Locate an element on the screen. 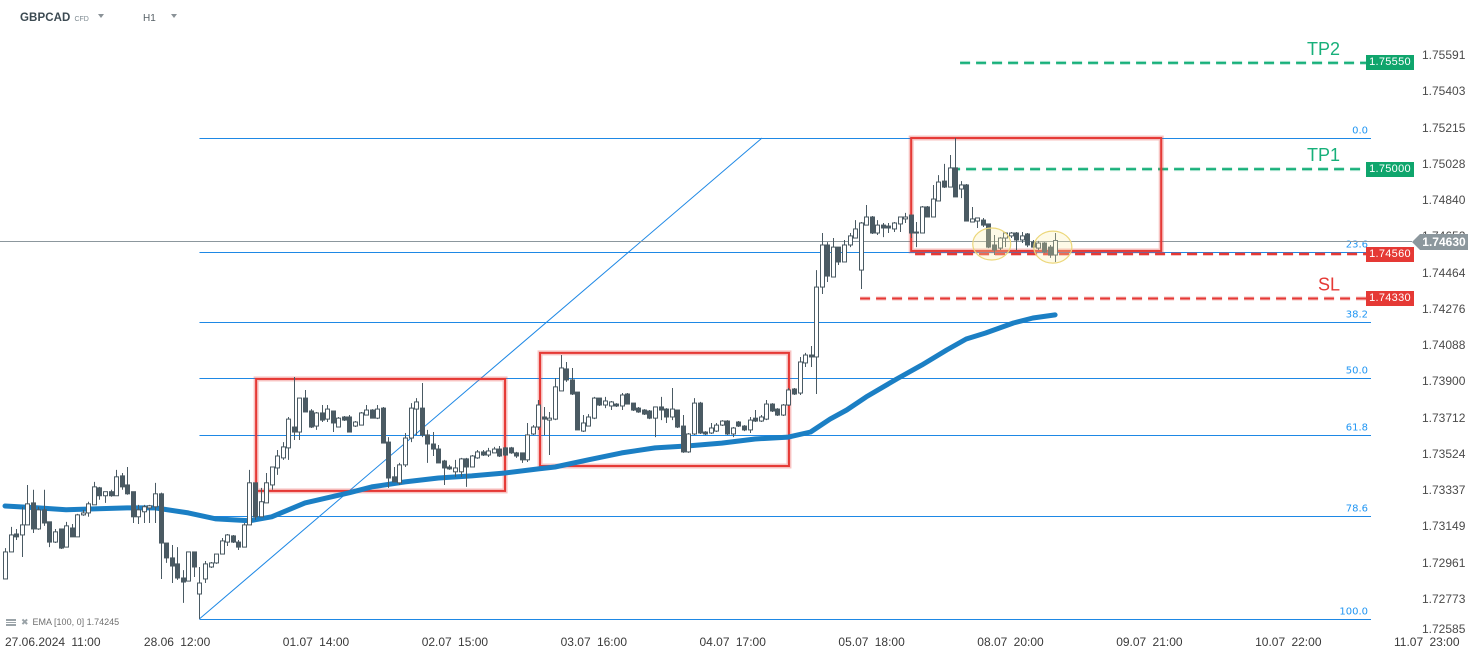 The height and width of the screenshot is (658, 1482). close-icon: ✖ is located at coordinates (25, 621).